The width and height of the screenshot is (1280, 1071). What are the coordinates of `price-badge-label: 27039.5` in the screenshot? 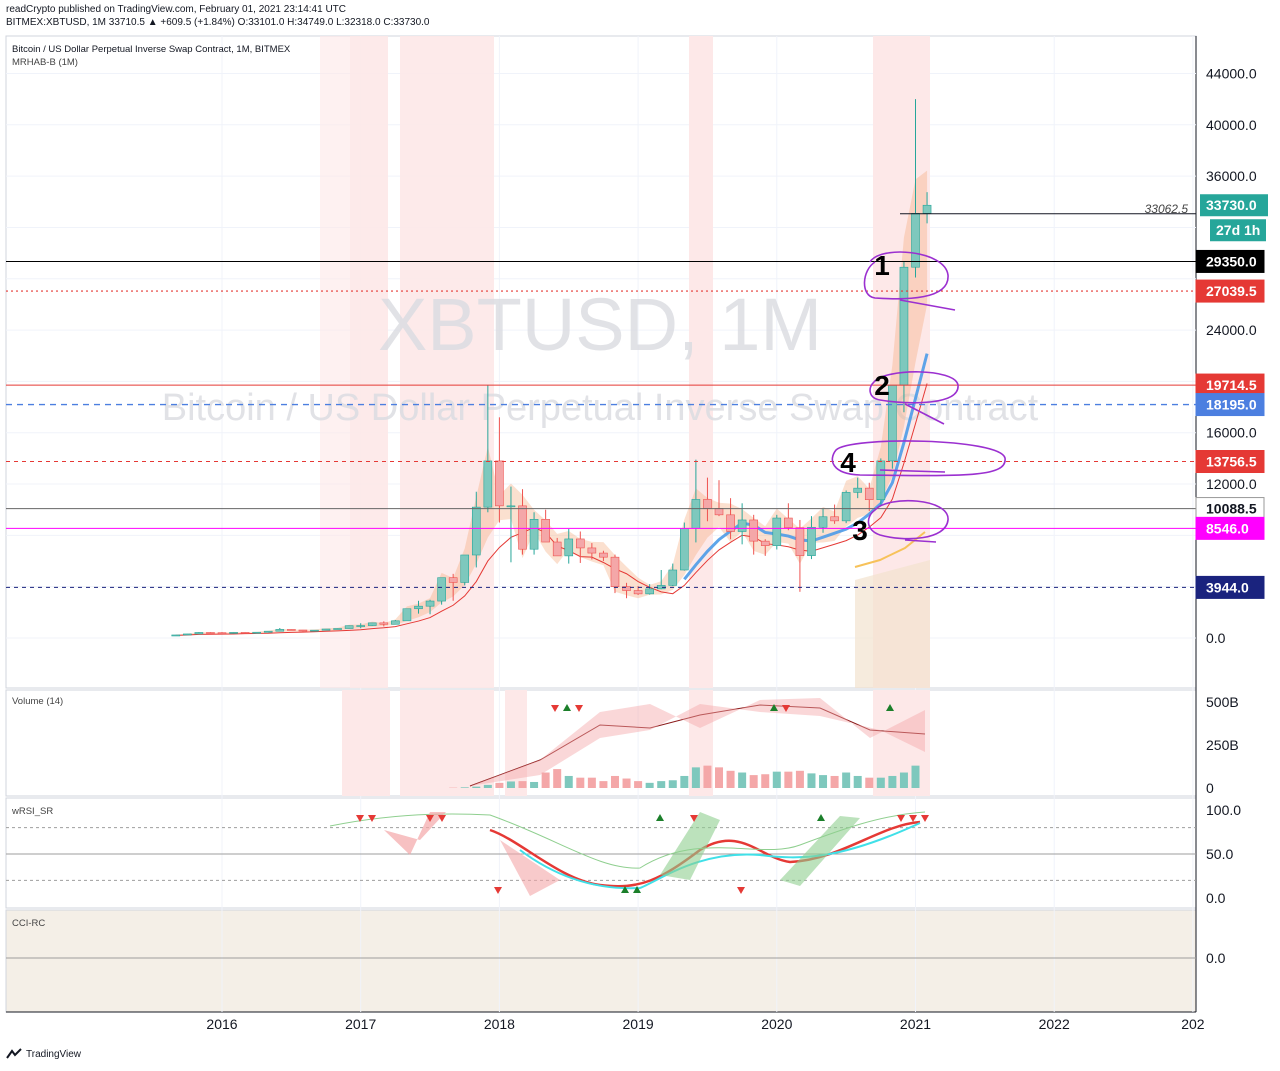 It's located at (1231, 291).